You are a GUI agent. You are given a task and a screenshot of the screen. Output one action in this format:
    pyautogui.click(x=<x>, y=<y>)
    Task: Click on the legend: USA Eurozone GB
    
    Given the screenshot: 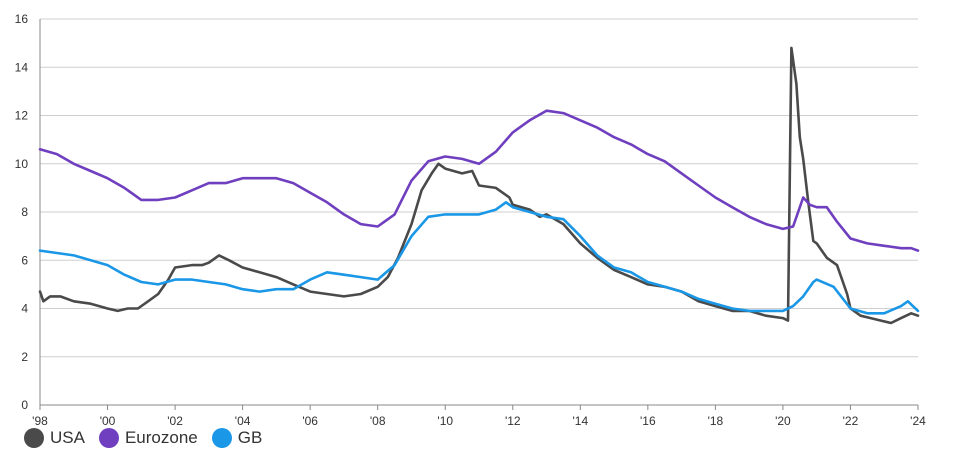 What is the action you would take?
    pyautogui.click(x=143, y=438)
    